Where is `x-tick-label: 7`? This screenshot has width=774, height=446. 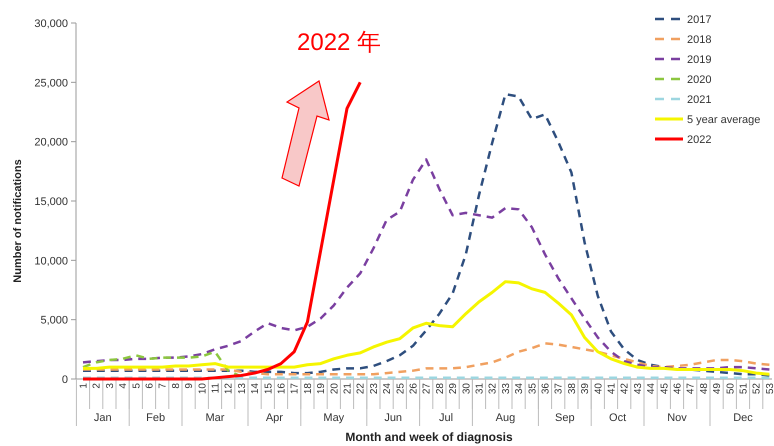
x-tick-label: 7 is located at coordinates (163, 385).